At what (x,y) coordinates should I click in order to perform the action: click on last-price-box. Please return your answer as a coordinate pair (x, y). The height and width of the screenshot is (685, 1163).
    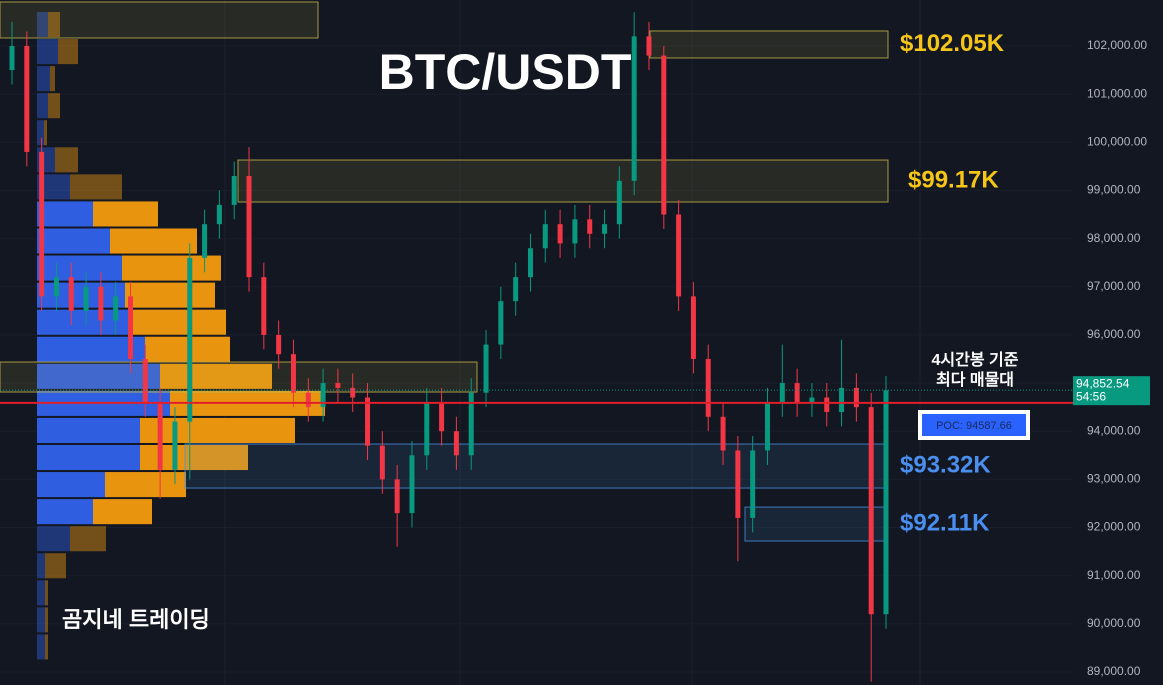
    Looking at the image, I should click on (1111, 391).